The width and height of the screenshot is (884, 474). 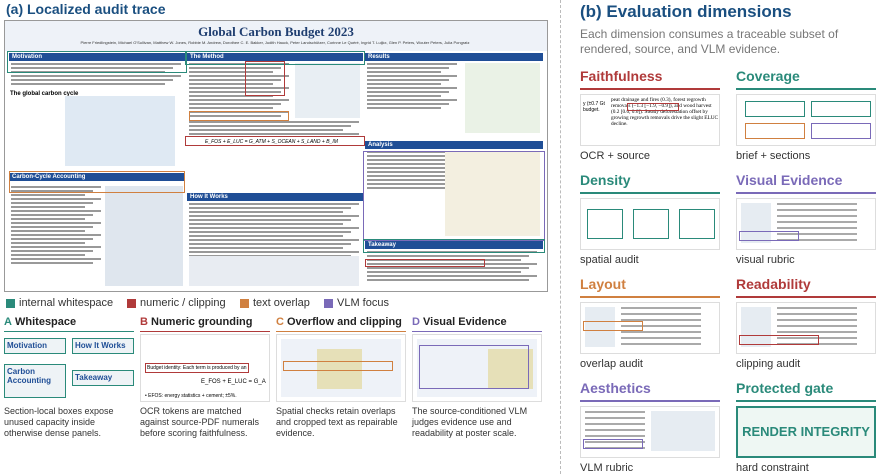 I want to click on dimension-caption: clipping audit, so click(x=768, y=364).